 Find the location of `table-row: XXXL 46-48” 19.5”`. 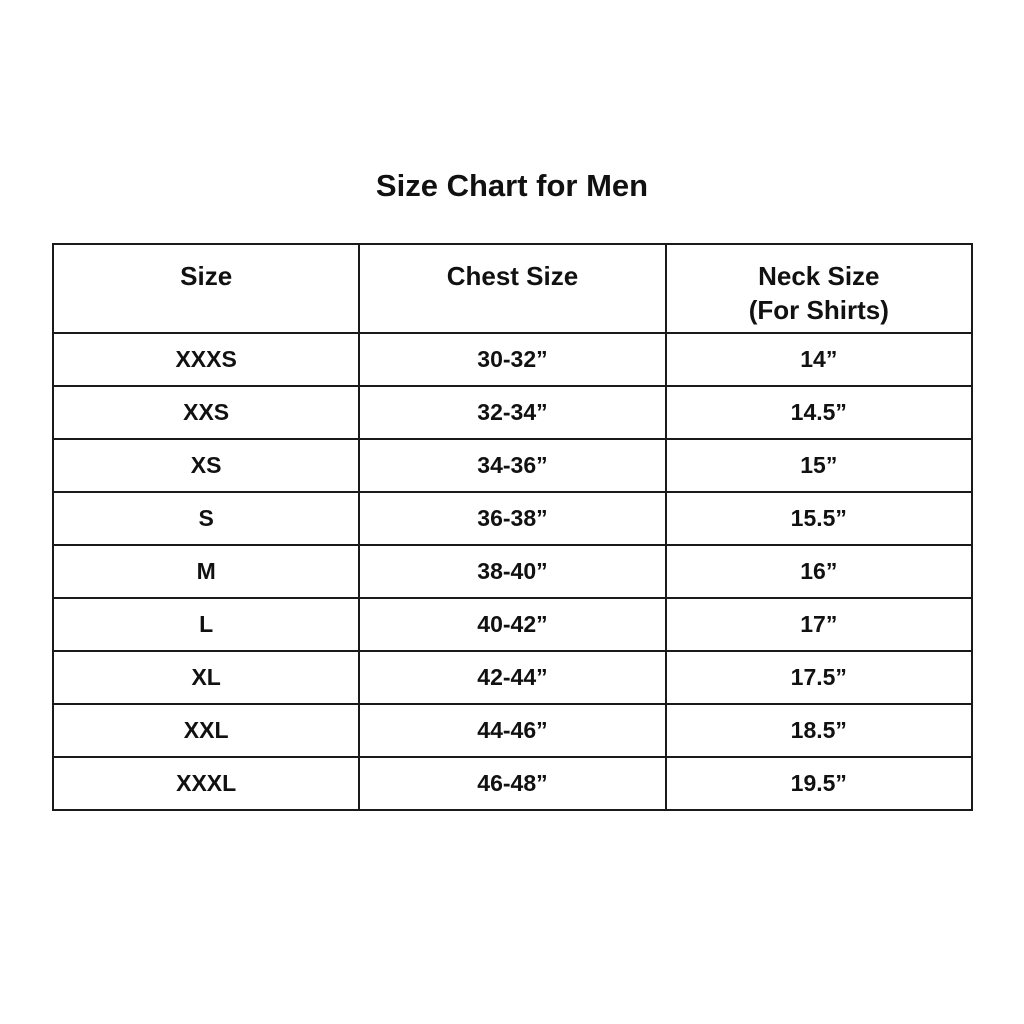

table-row: XXXL 46-48” 19.5” is located at coordinates (512, 783).